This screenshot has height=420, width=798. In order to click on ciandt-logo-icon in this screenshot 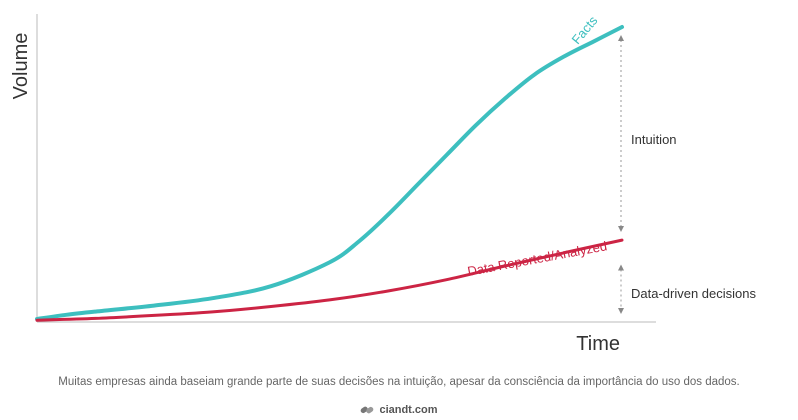, I will do `click(367, 410)`.